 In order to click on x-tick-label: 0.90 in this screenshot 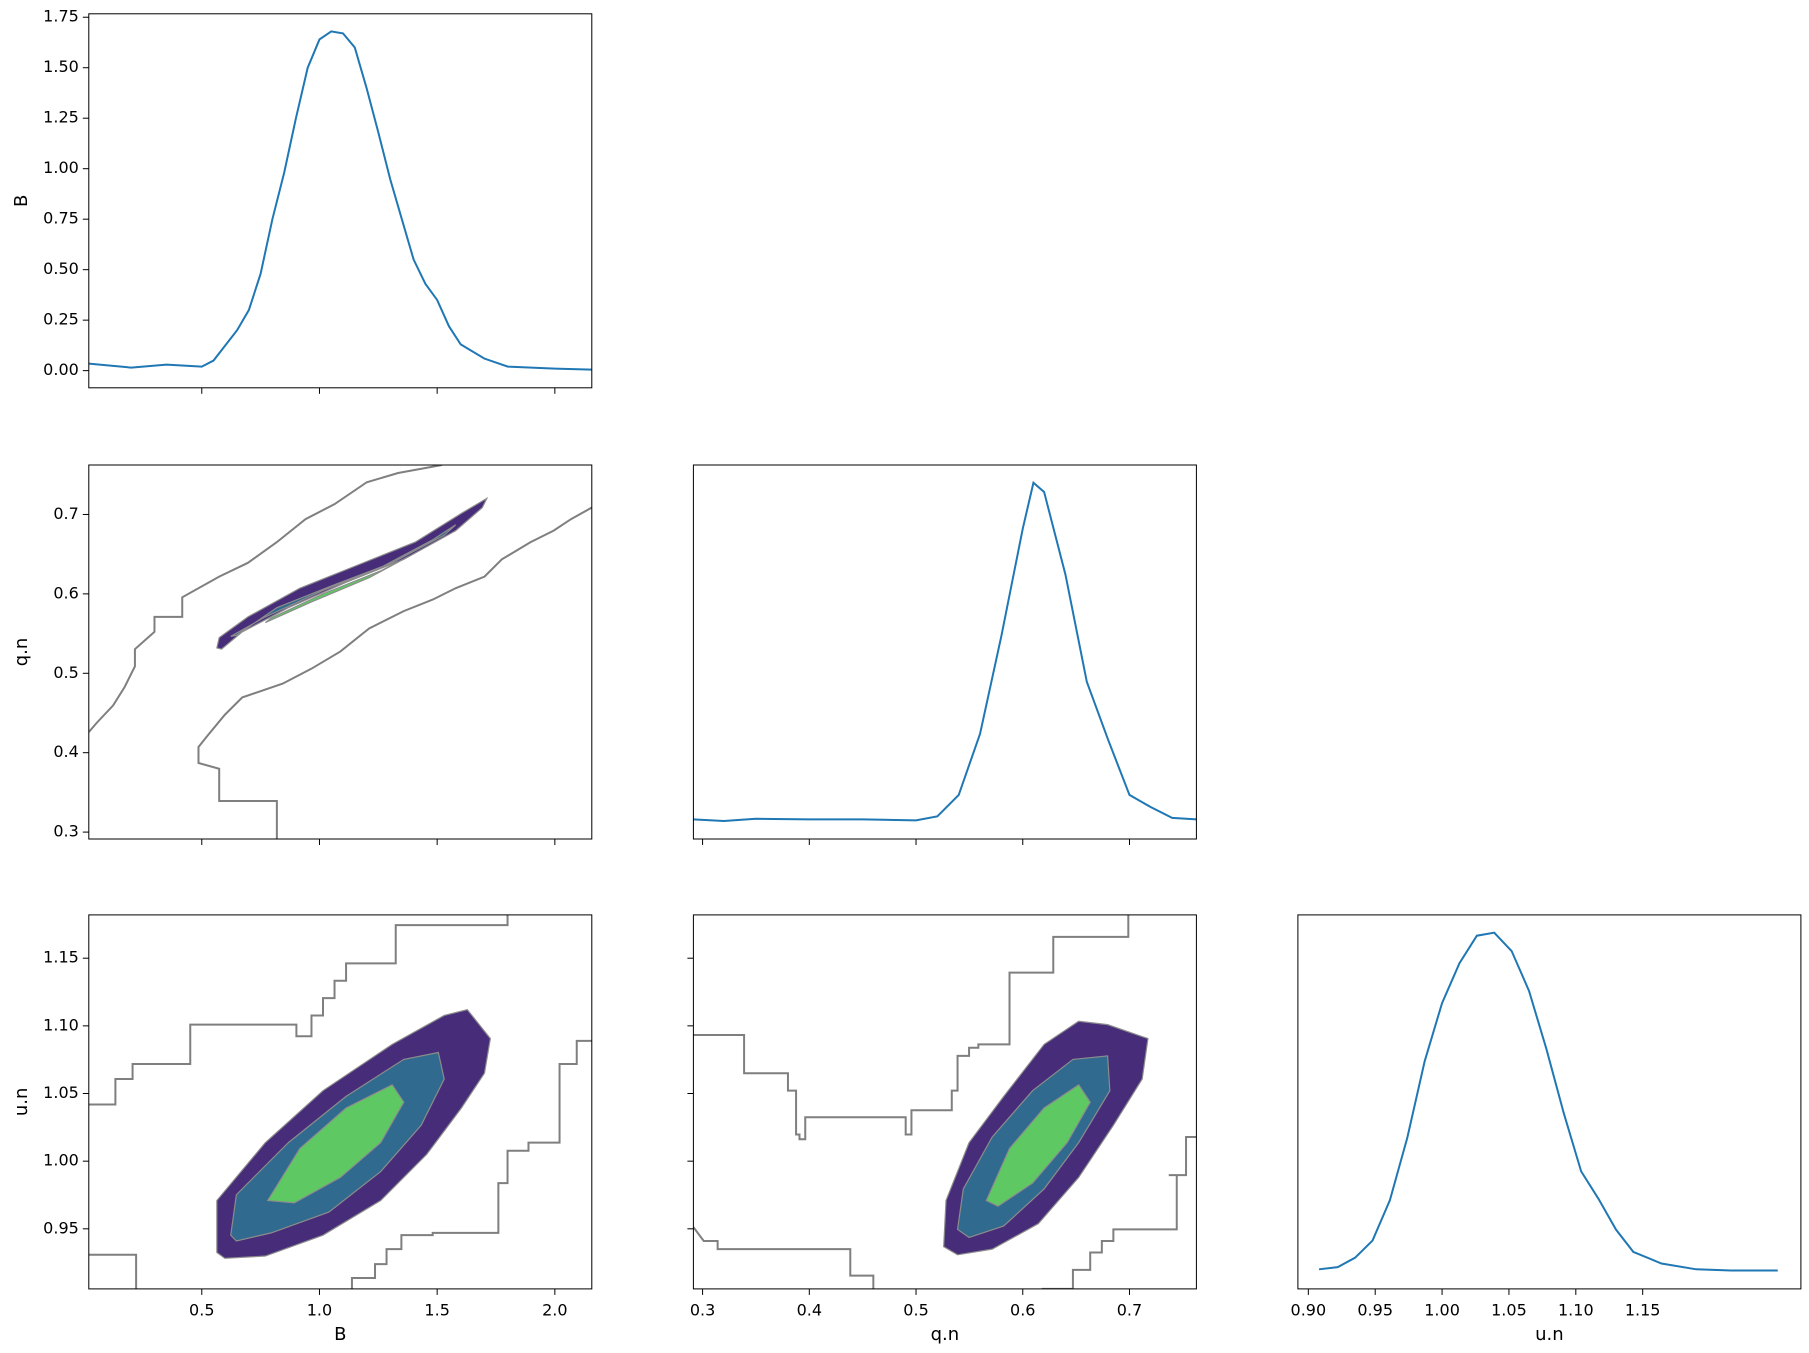, I will do `click(1309, 1309)`.